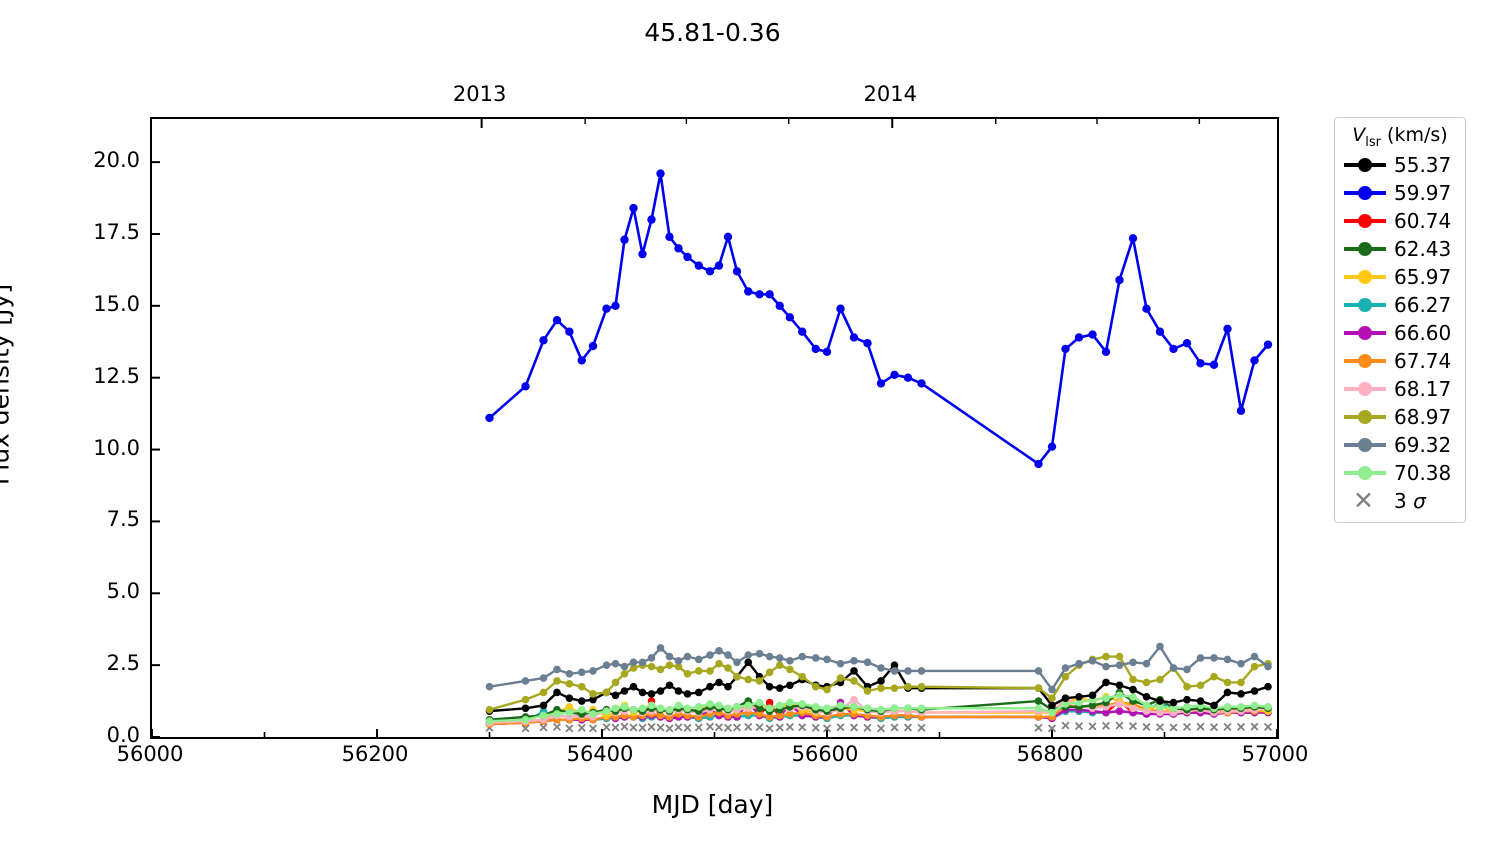 The height and width of the screenshot is (844, 1500). What do you see at coordinates (90, 422) in the screenshot?
I see `y-axis-tick-labels: 0.0 2.5 5.0 7.5 10.0 12.5 15.0 17.5 20.0` at bounding box center [90, 422].